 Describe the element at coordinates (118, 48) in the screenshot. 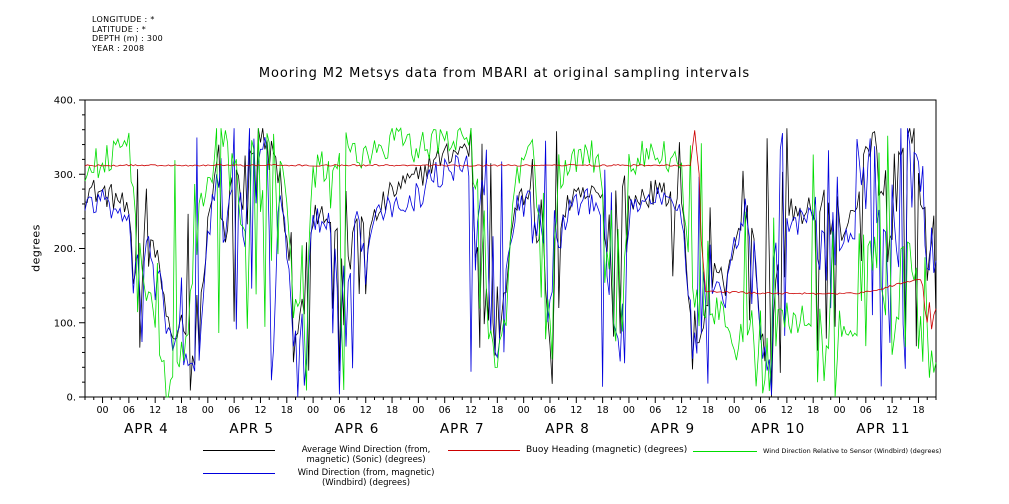

I see `metadata-year: YEAR : 2008` at that location.